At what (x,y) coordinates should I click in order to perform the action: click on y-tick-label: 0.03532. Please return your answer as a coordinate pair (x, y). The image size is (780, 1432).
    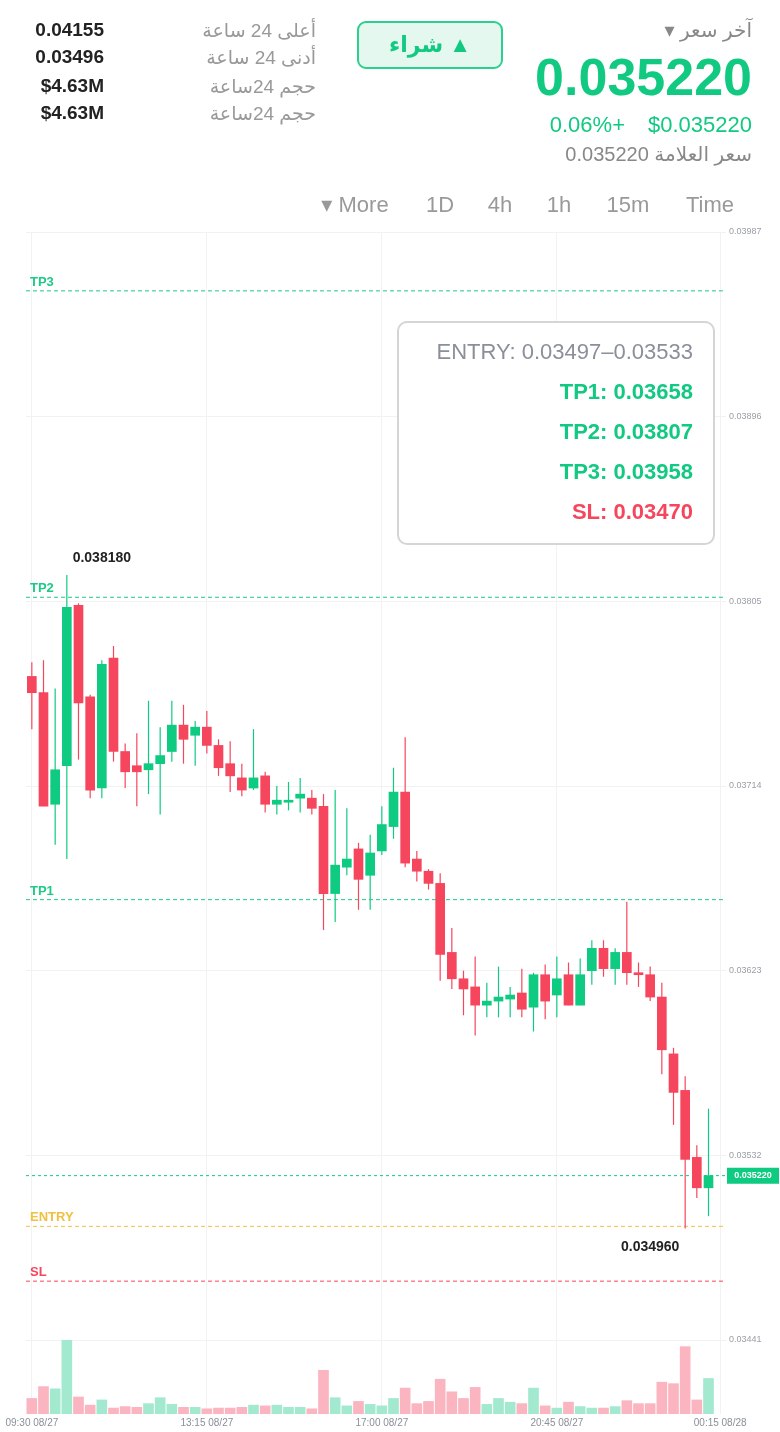
    Looking at the image, I should click on (745, 1154).